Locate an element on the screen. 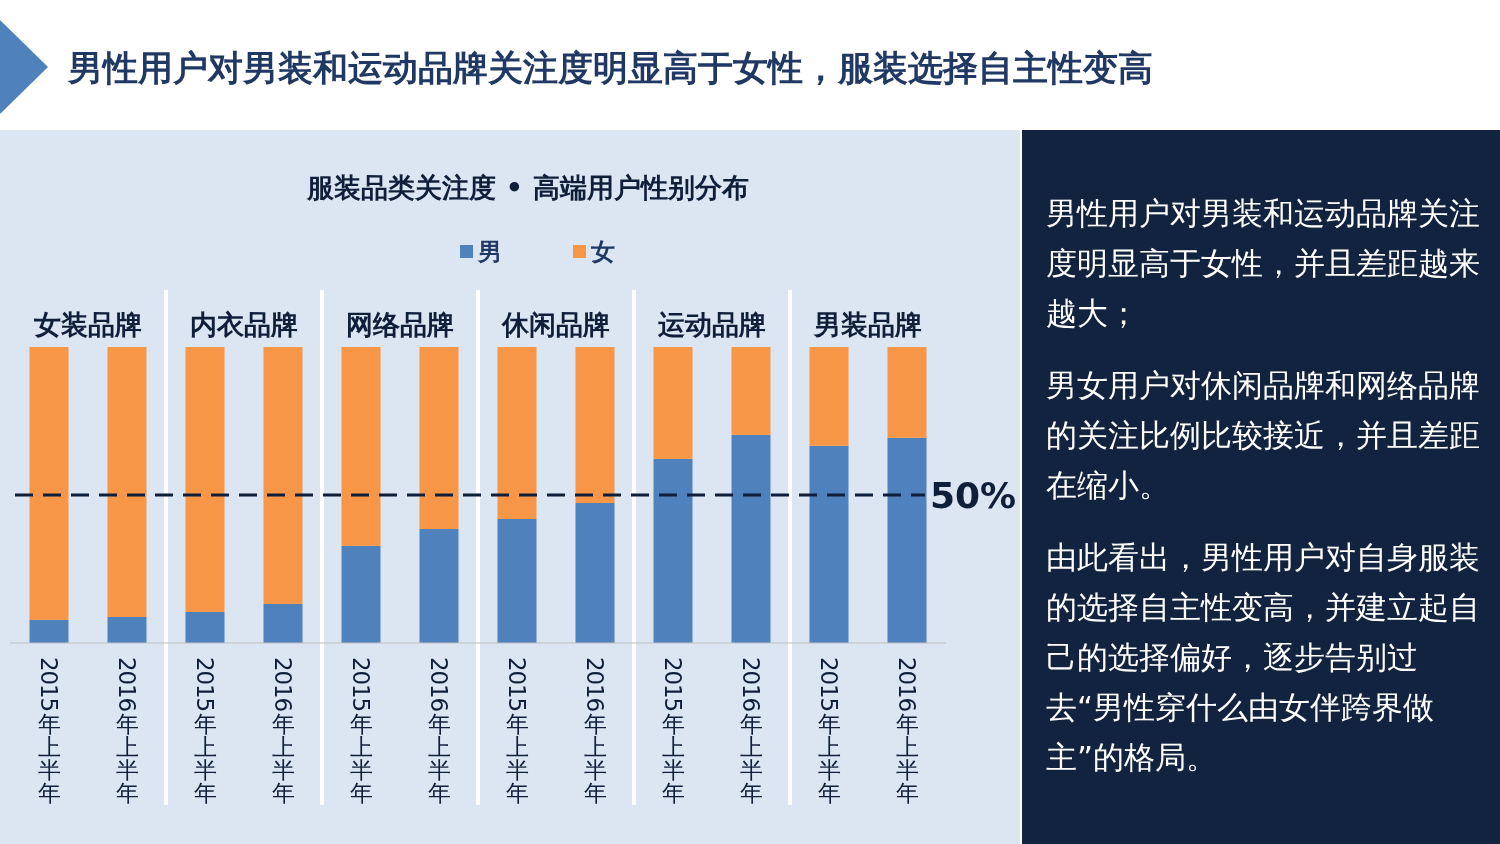  text: 网络品牌 is located at coordinates (400, 324).